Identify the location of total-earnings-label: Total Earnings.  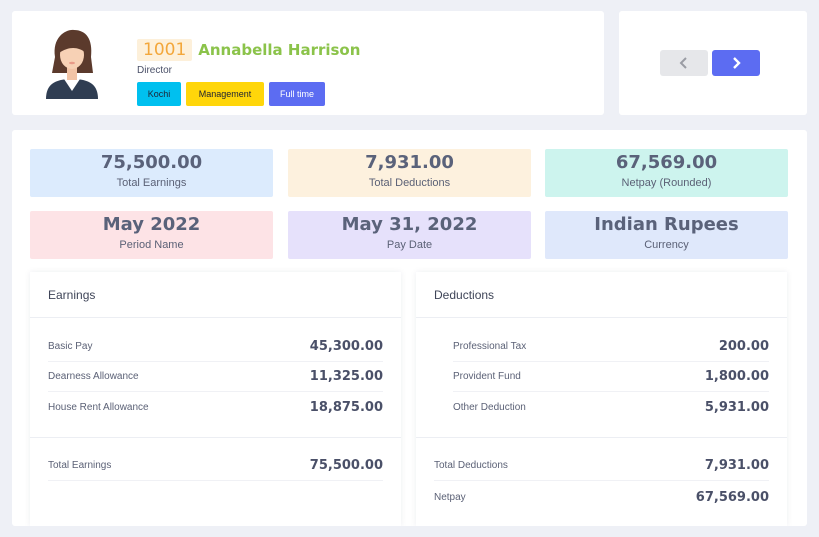
(151, 183).